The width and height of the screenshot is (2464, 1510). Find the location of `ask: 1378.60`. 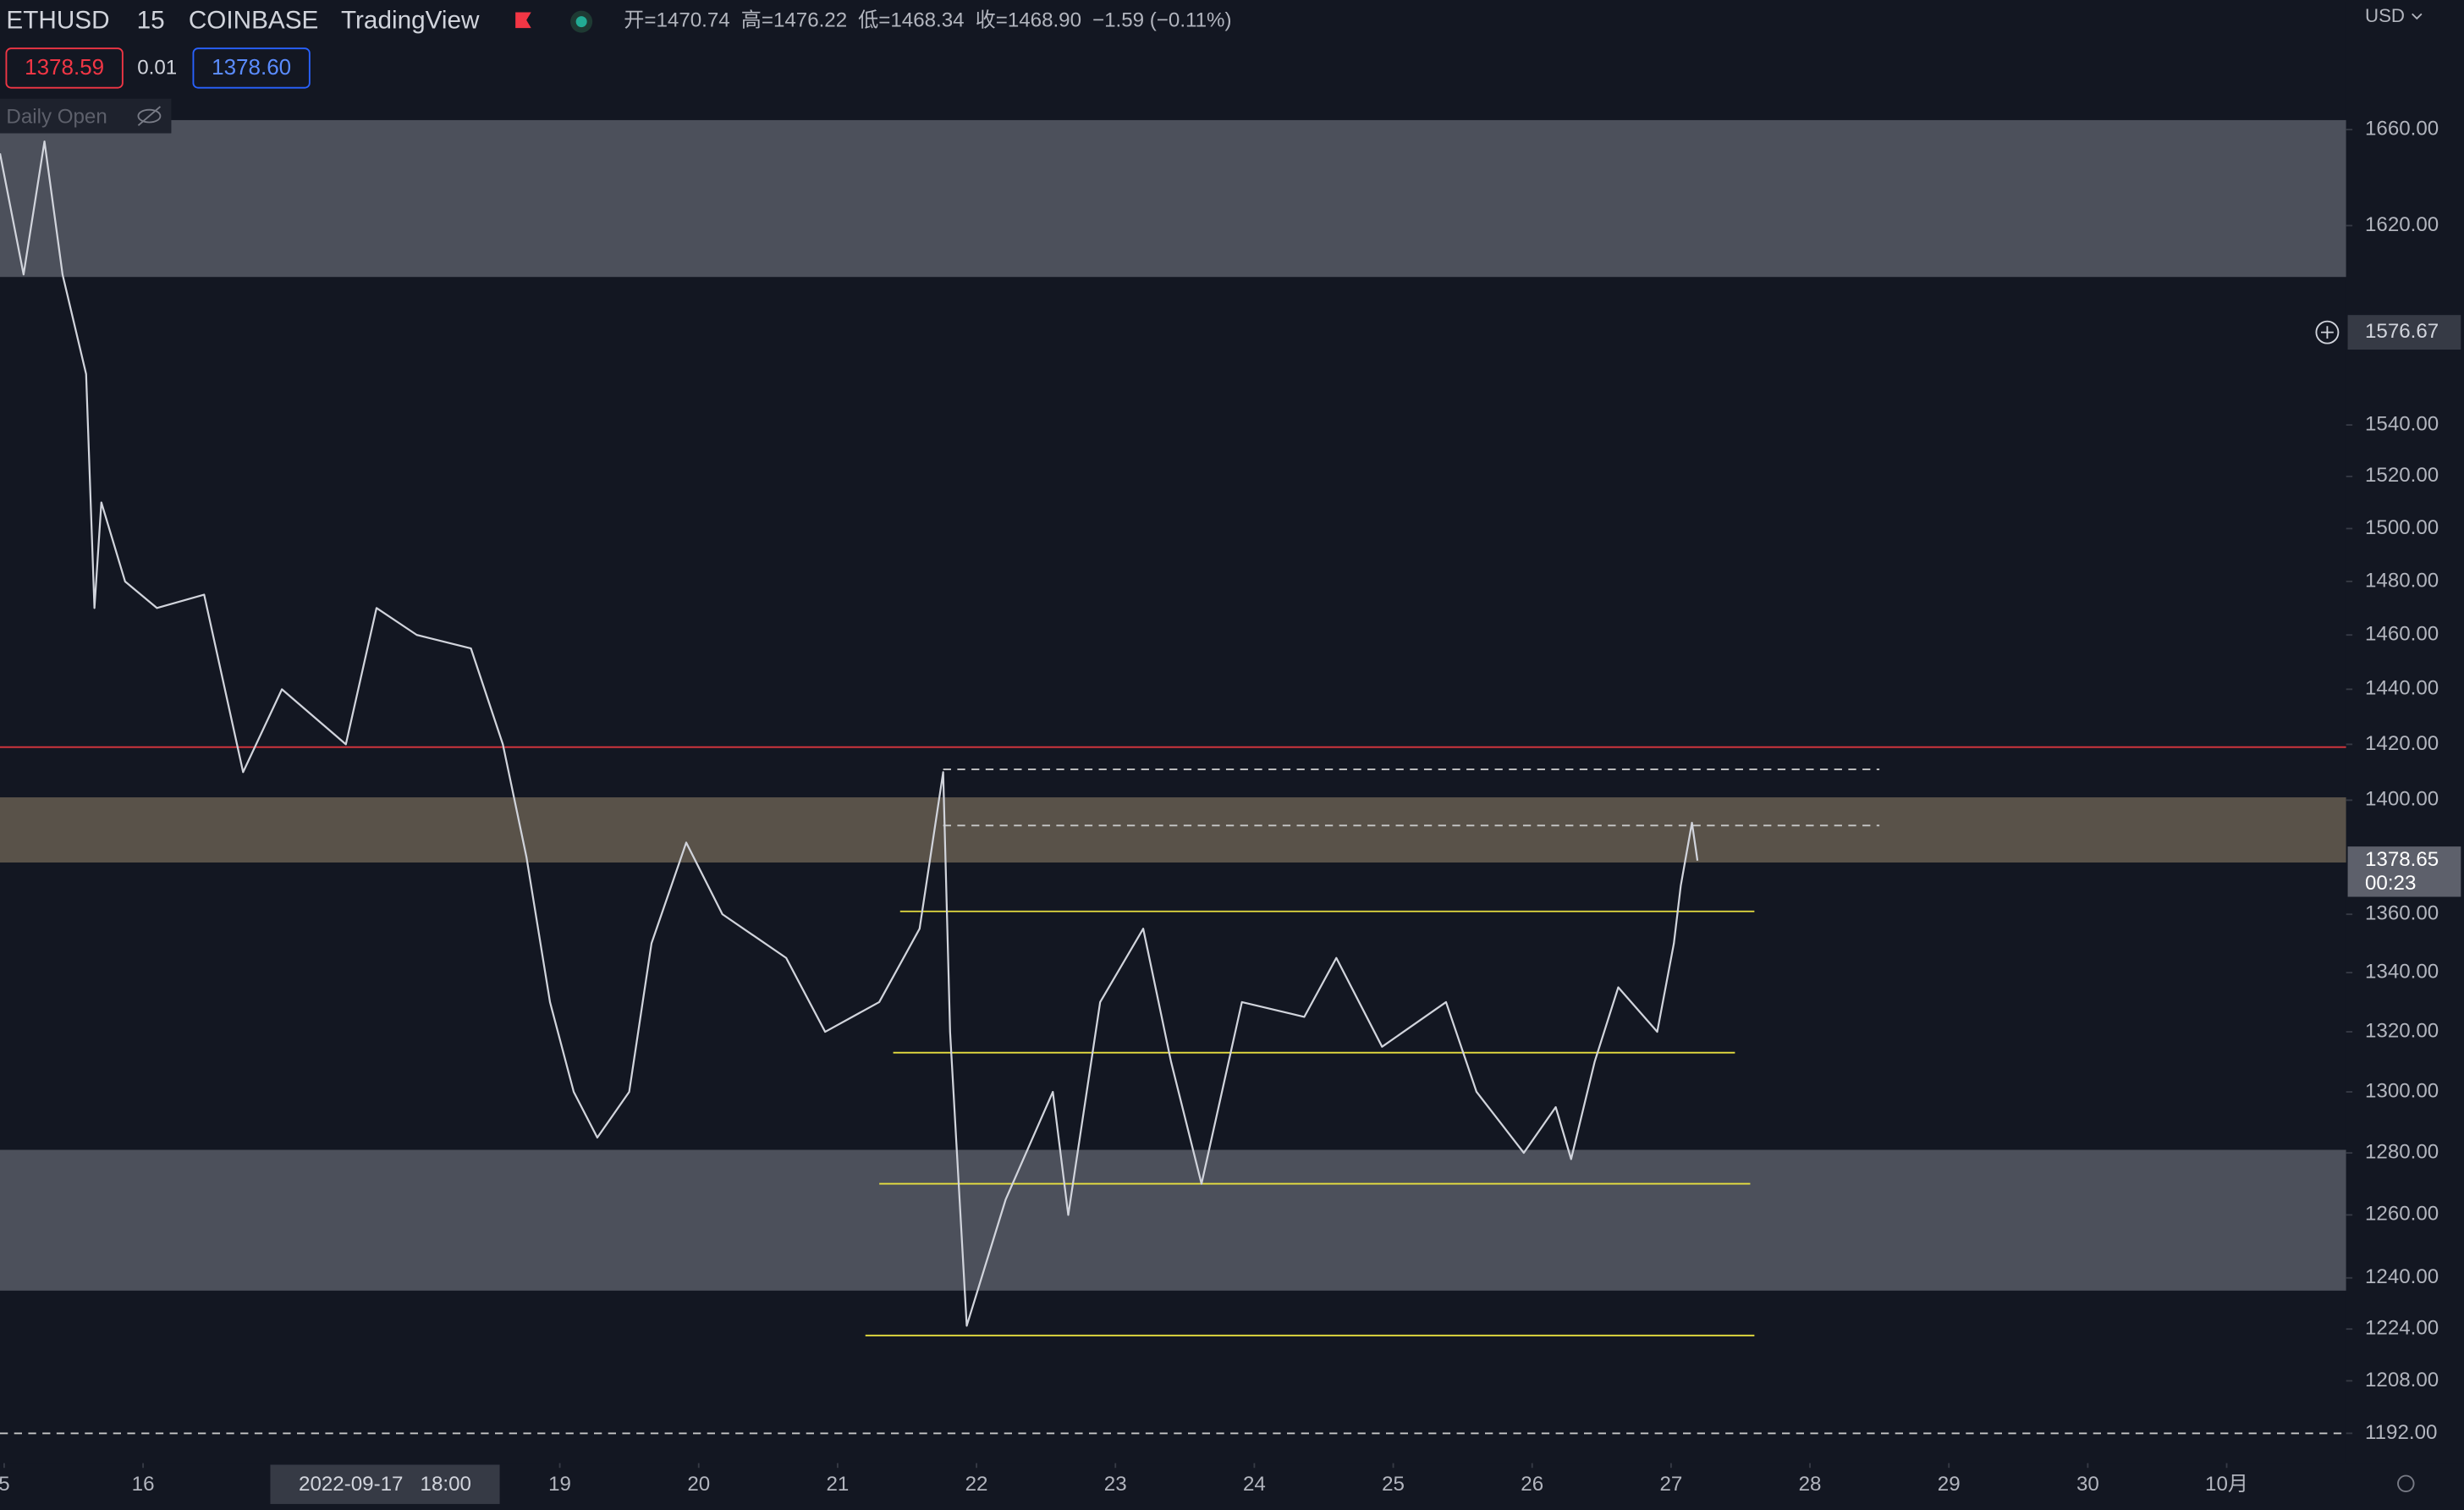

ask: 1378.60 is located at coordinates (252, 67).